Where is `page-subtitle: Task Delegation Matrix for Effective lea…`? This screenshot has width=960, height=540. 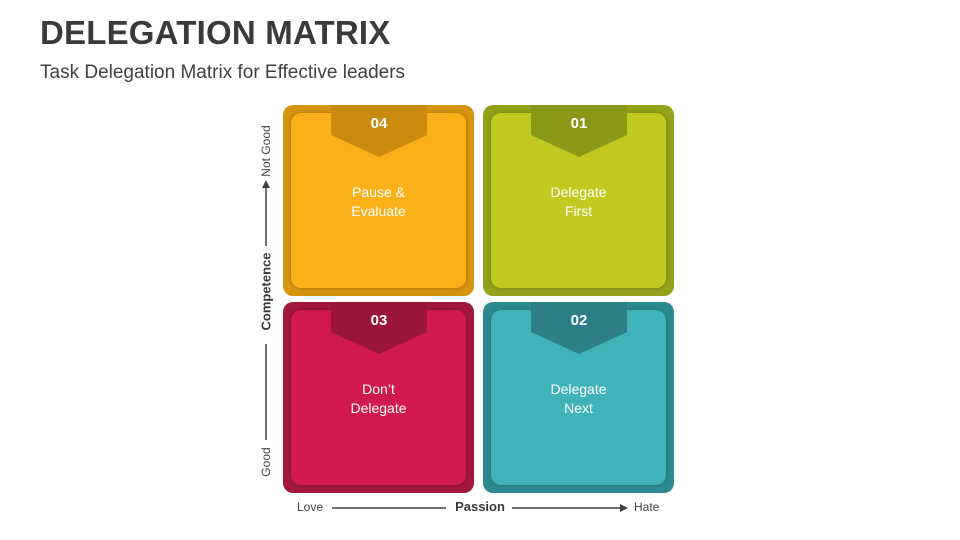
page-subtitle: Task Delegation Matrix for Effective lea… is located at coordinates (223, 72).